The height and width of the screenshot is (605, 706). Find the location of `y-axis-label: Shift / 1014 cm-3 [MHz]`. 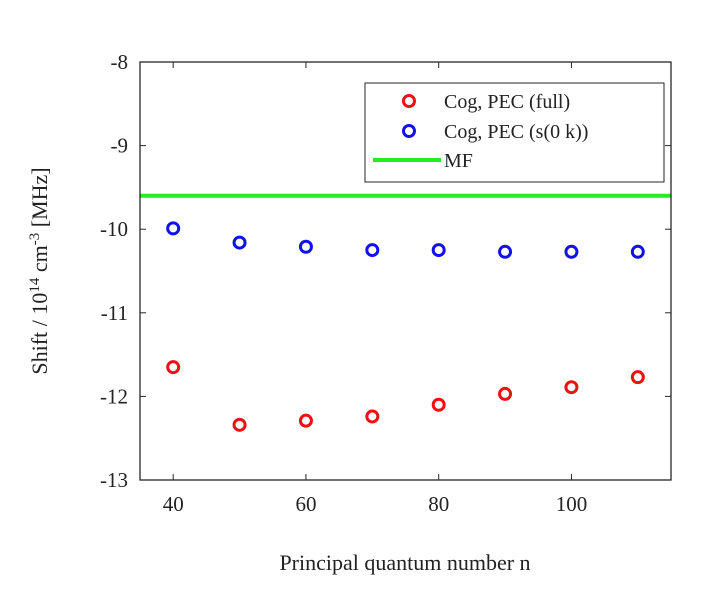

y-axis-label: Shift / 1014 cm-3 [MHz] is located at coordinates (39, 270).